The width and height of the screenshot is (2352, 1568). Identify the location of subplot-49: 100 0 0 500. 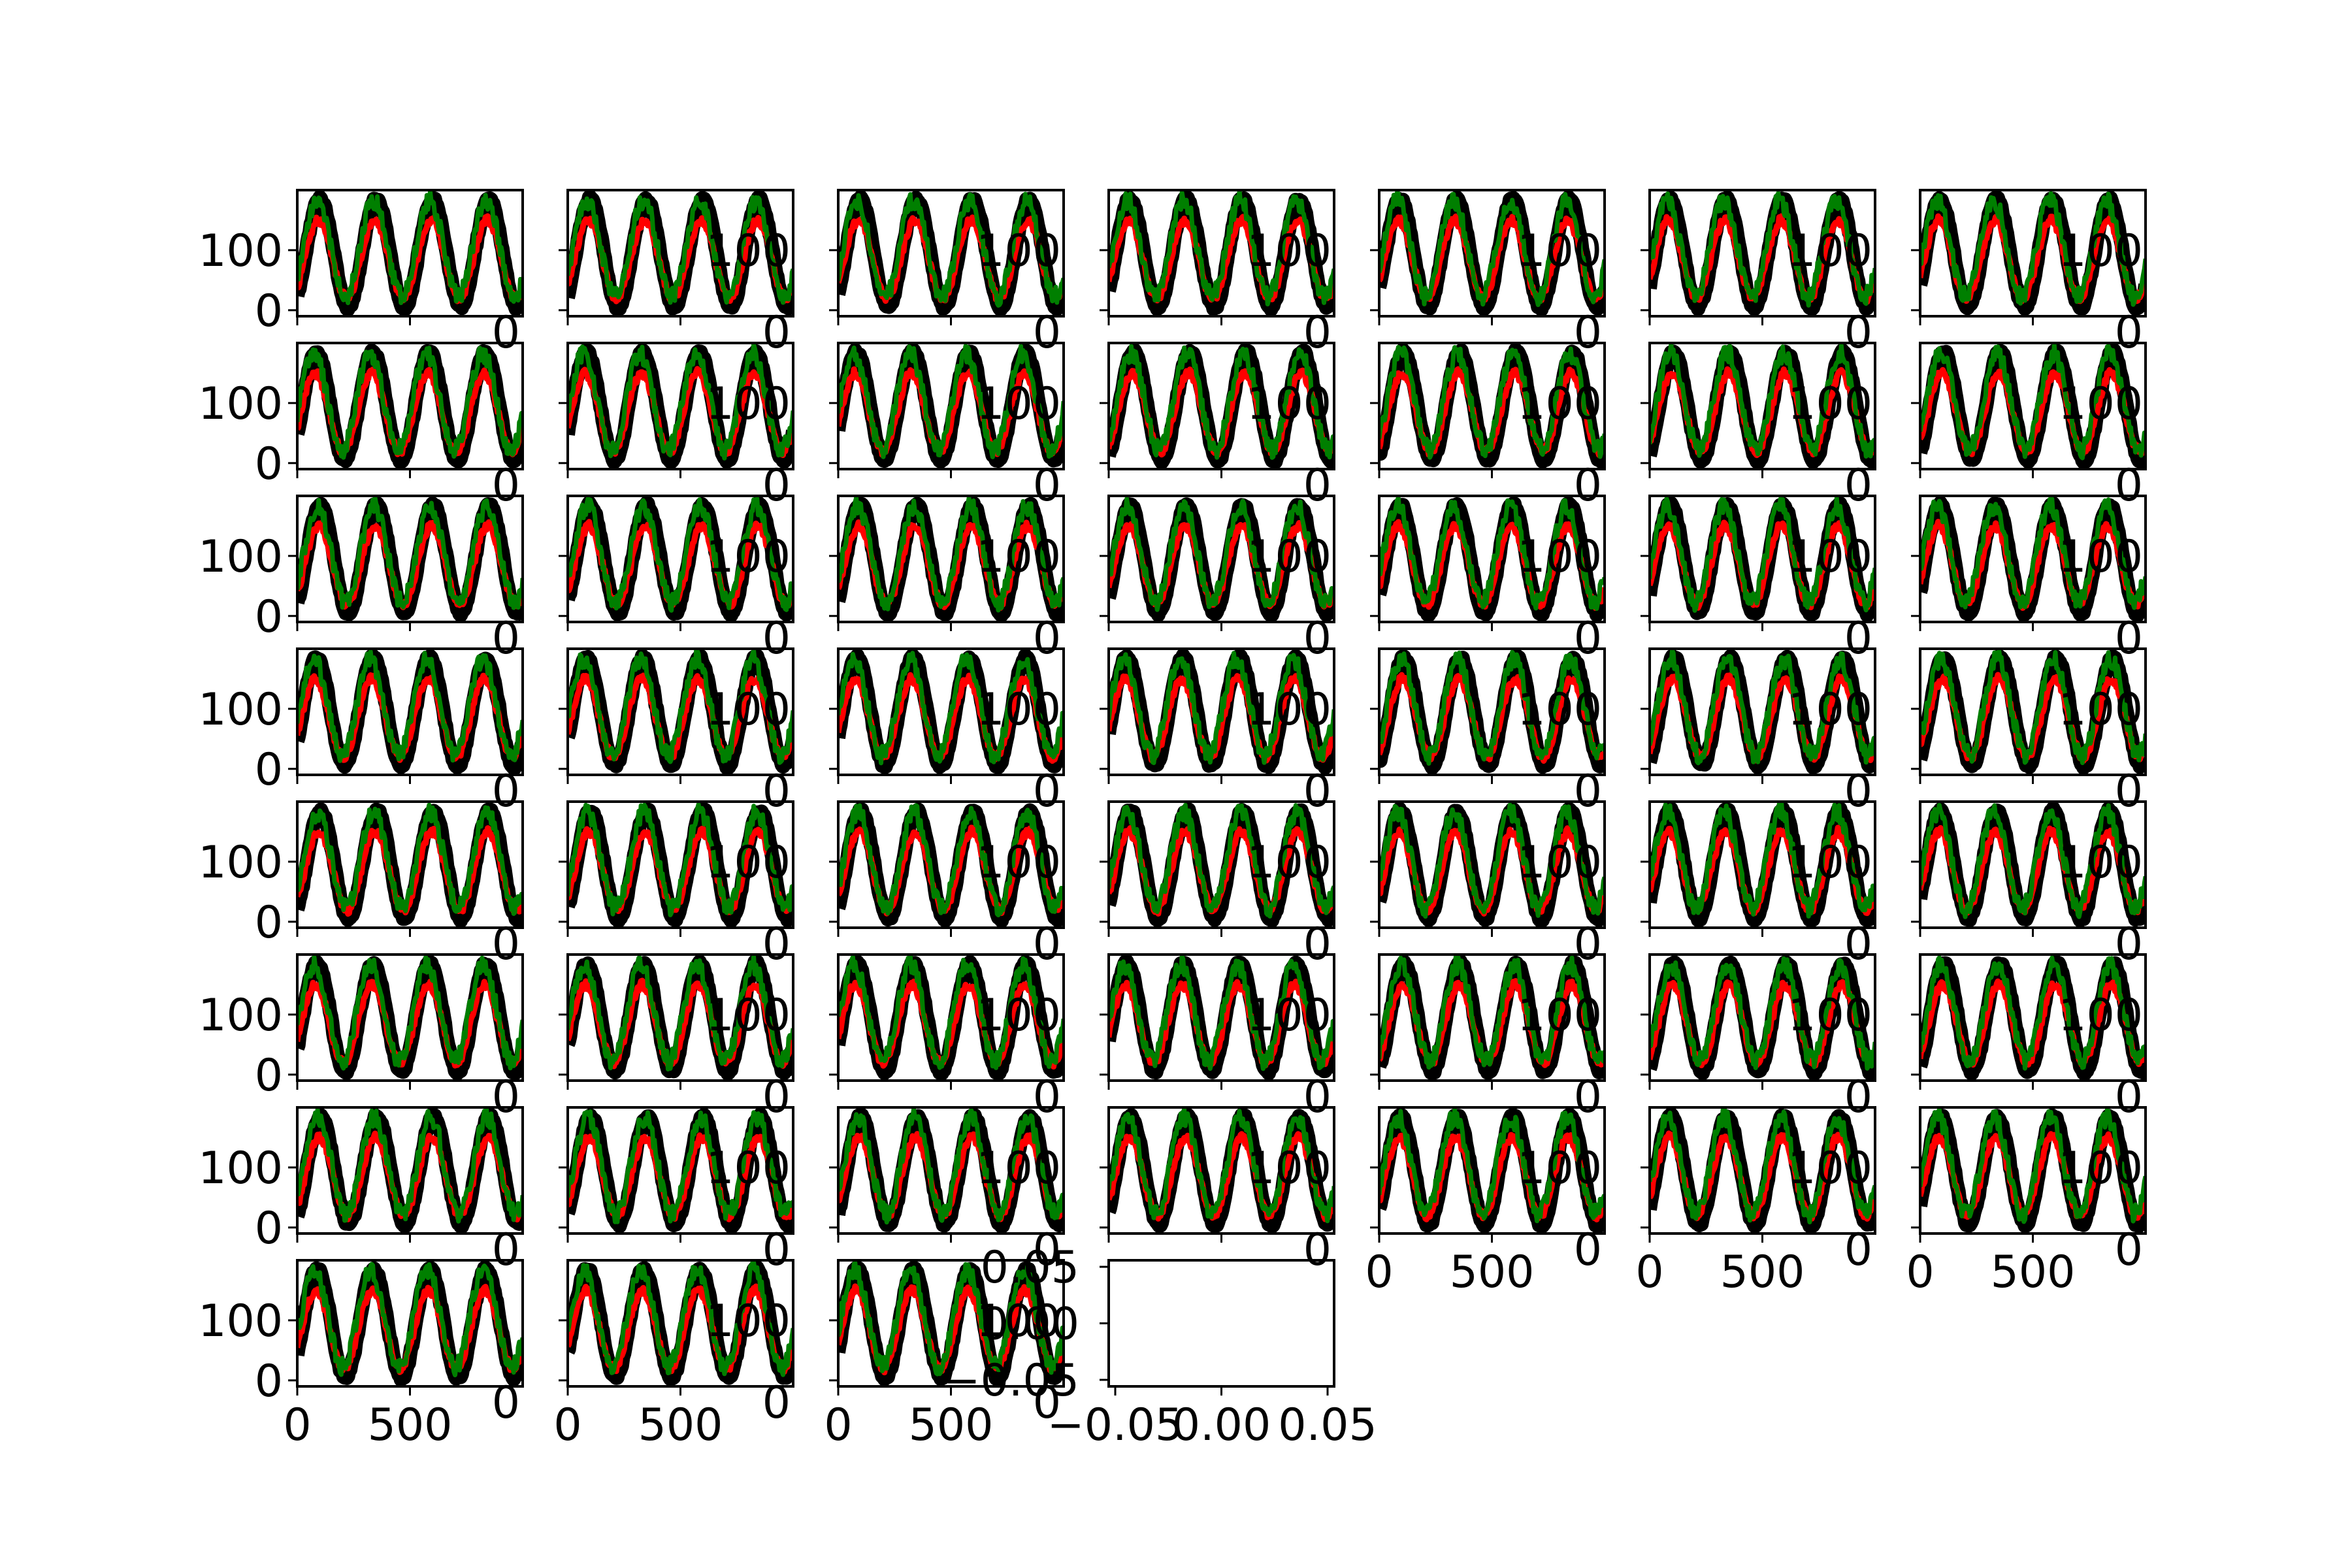
(2026, 1202).